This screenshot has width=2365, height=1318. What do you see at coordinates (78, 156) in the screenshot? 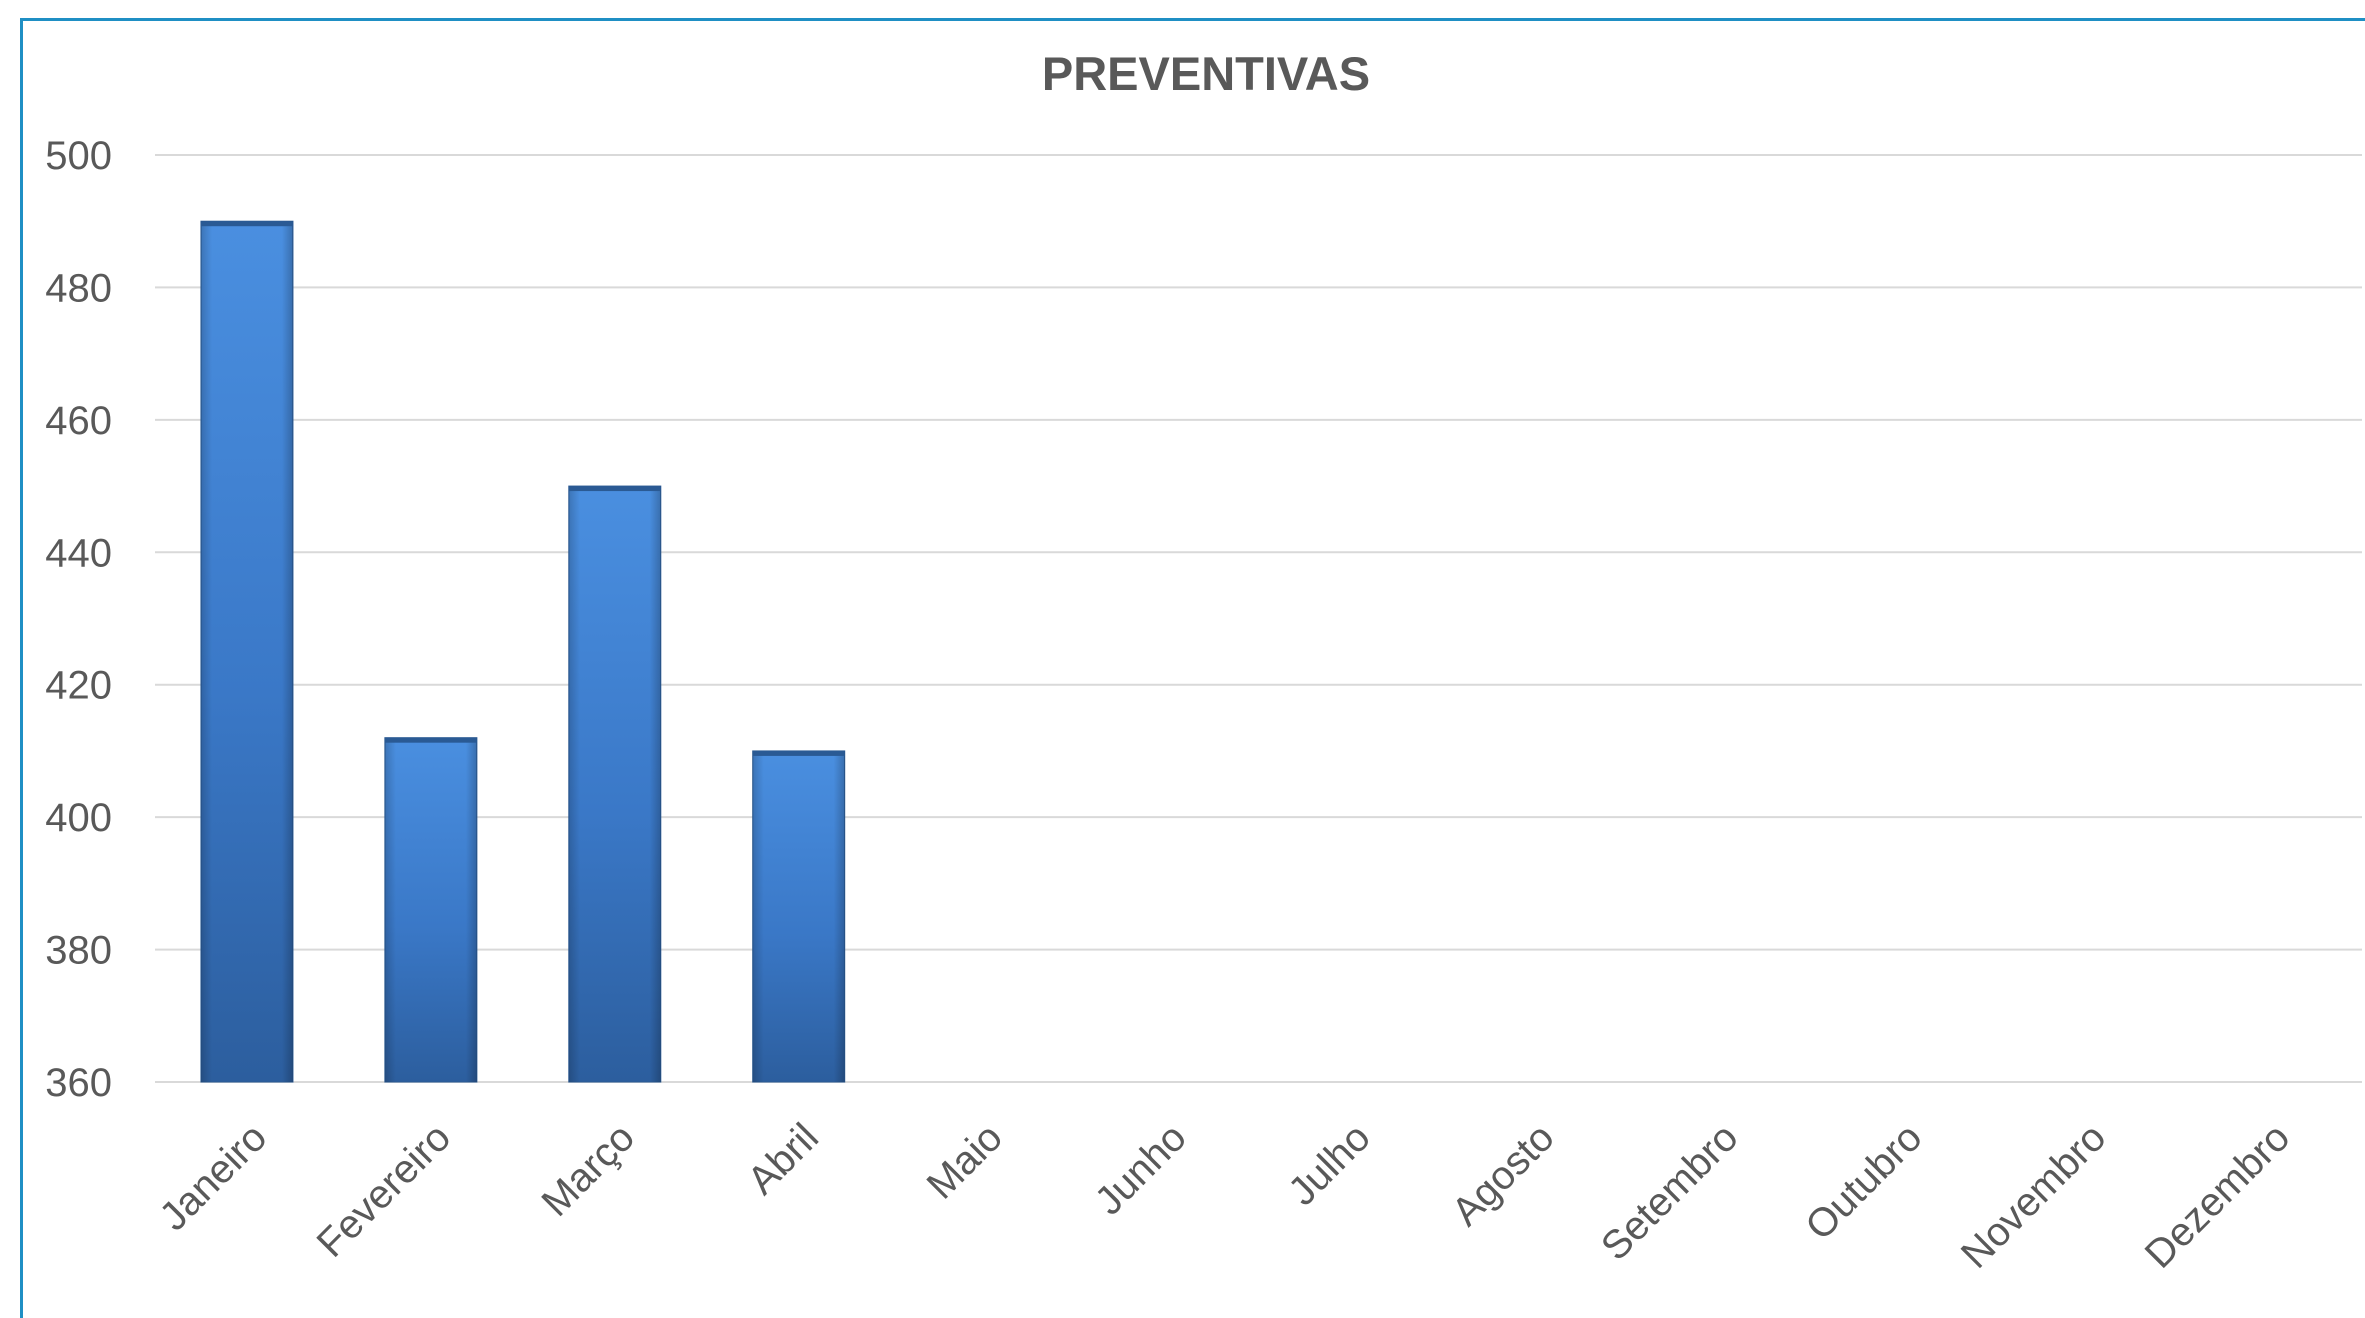
I see `y-tick-label: 500` at bounding box center [78, 156].